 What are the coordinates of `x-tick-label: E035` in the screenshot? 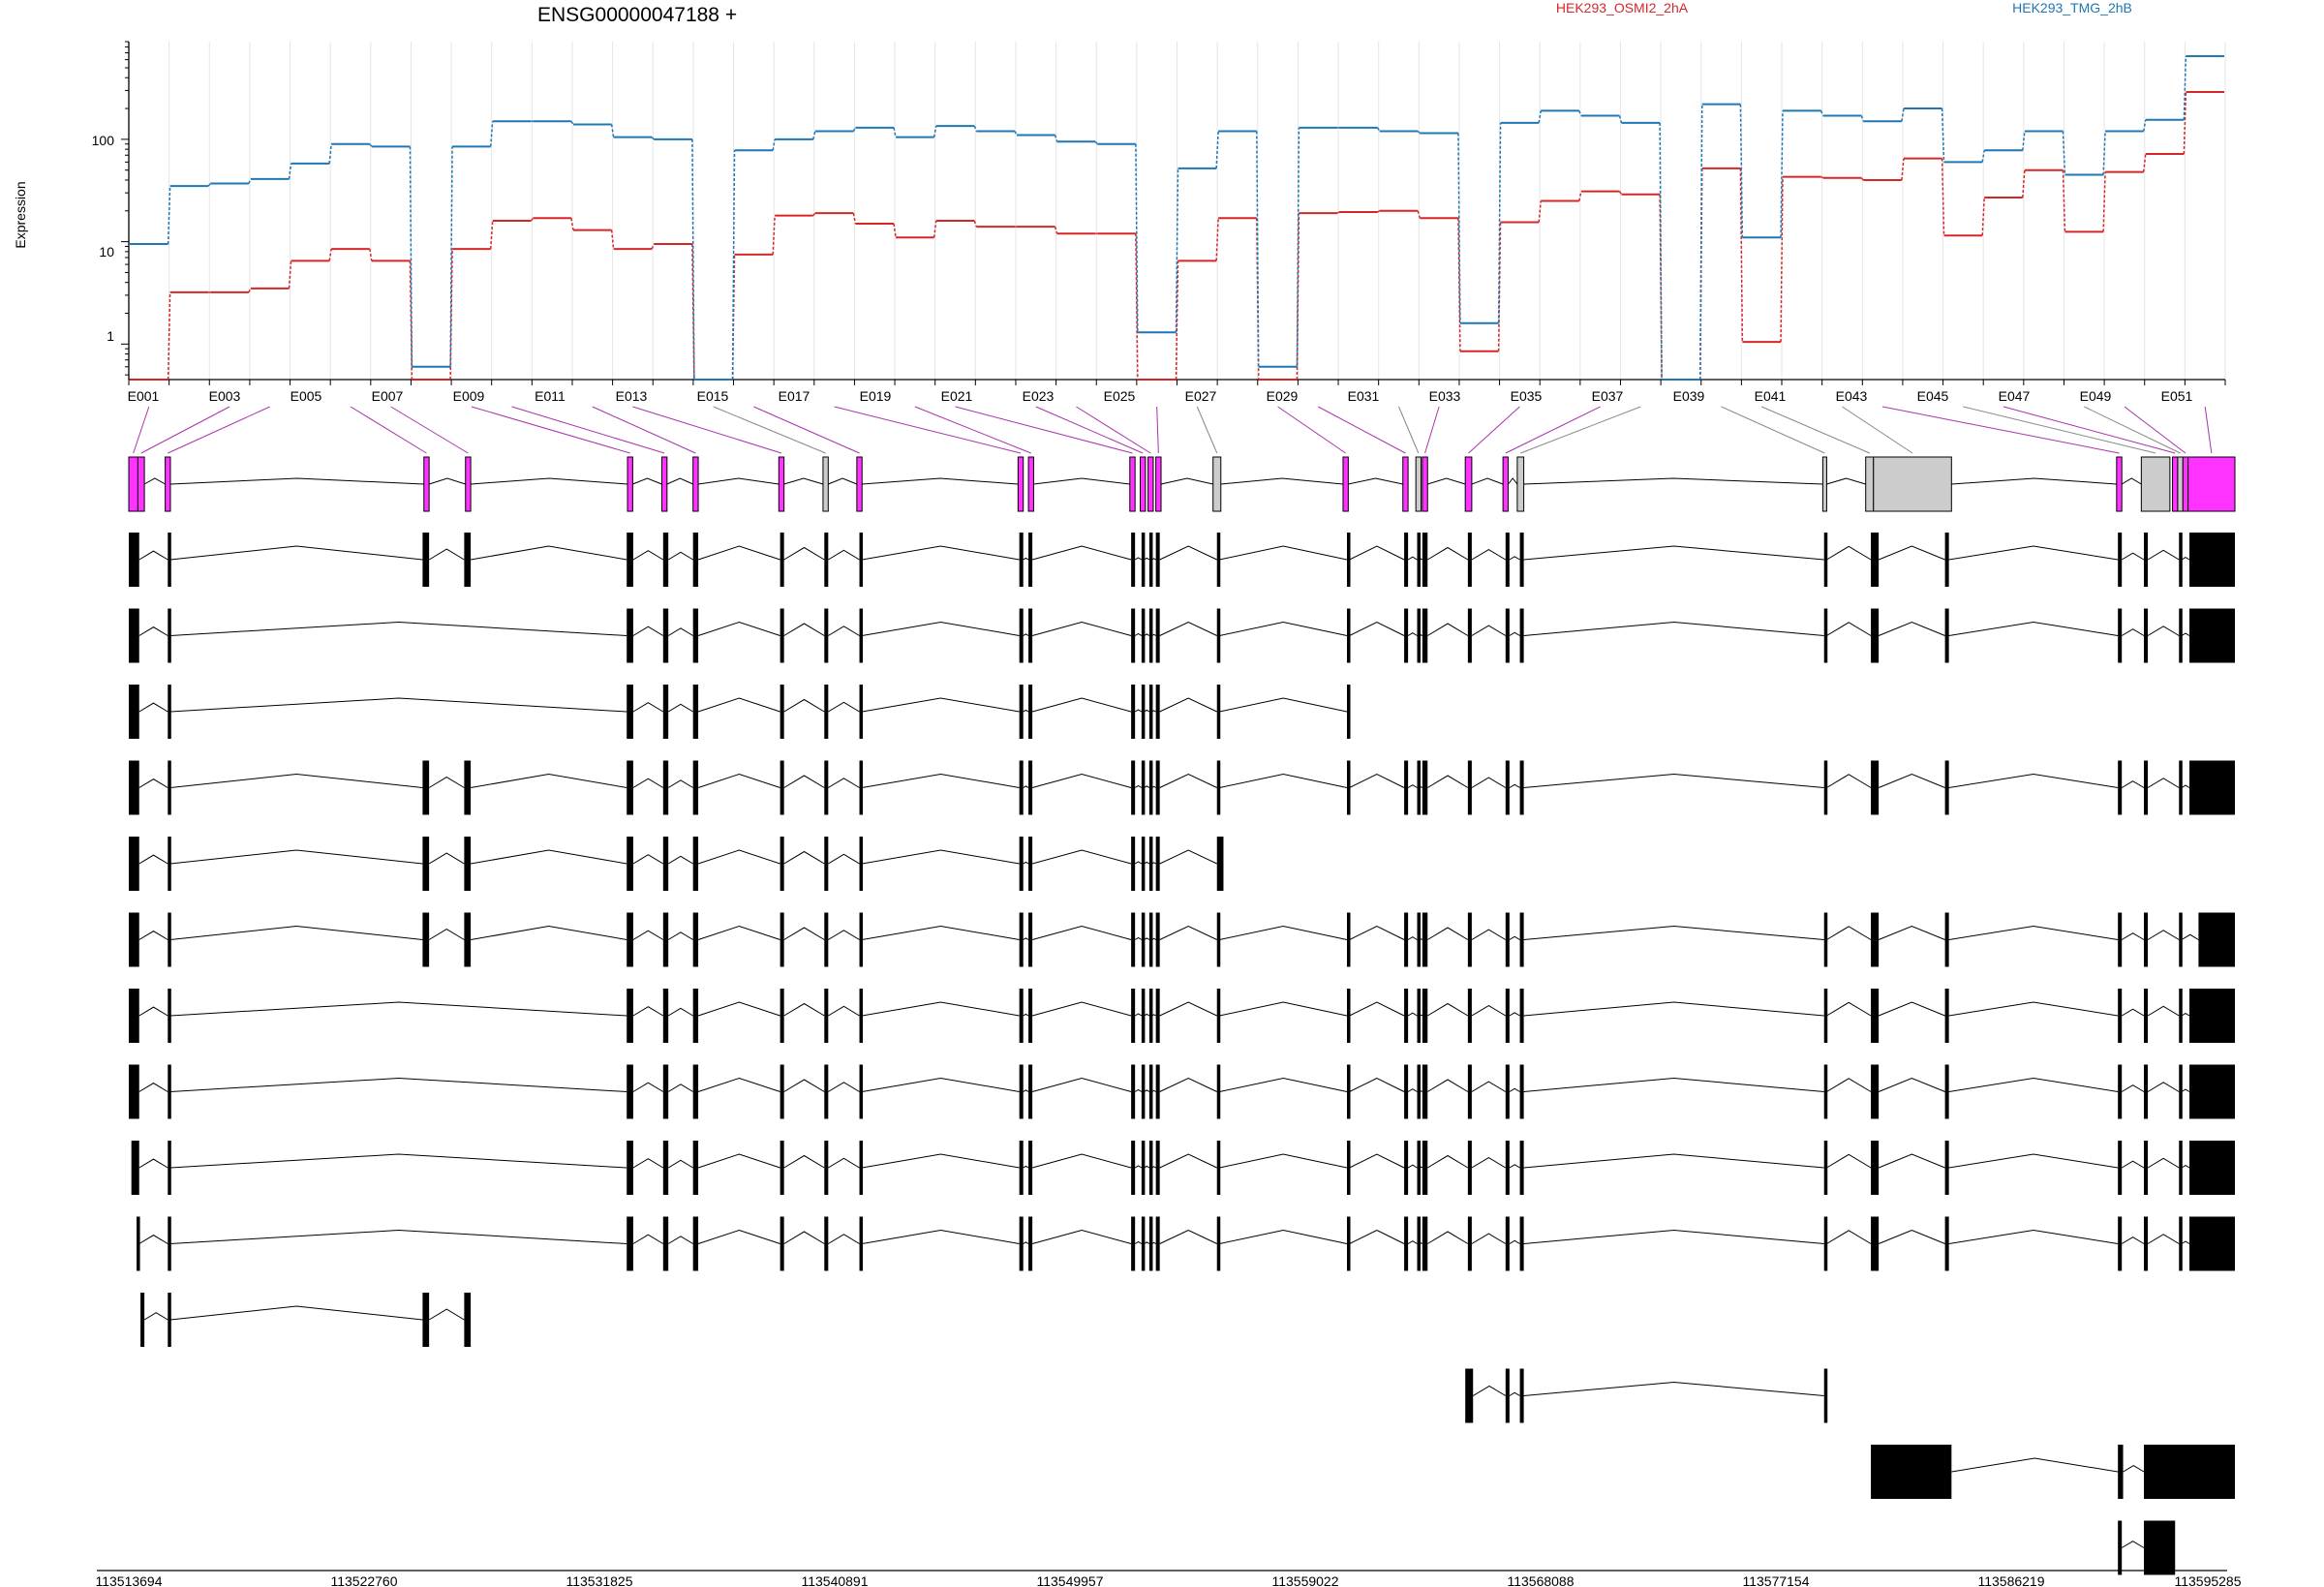 It's located at (1527, 396).